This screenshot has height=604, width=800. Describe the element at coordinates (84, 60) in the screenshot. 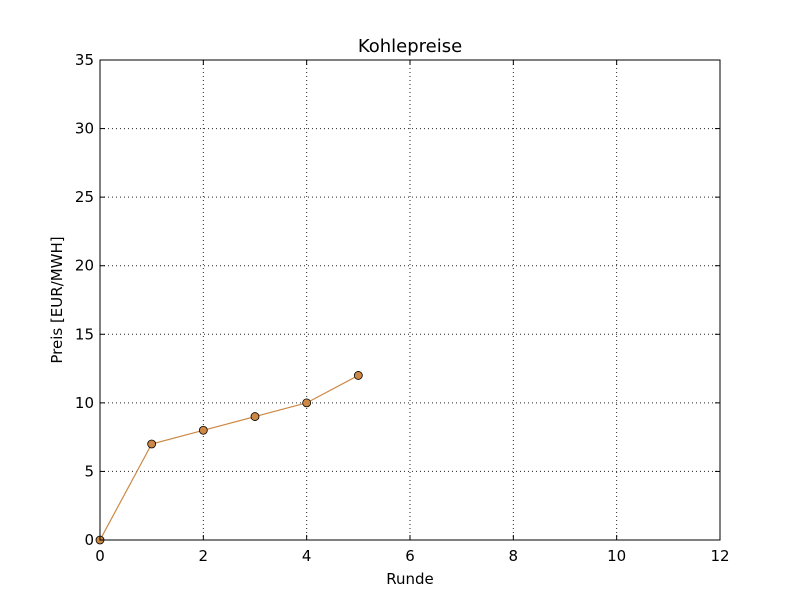

I see `y-tick-label: 35` at that location.